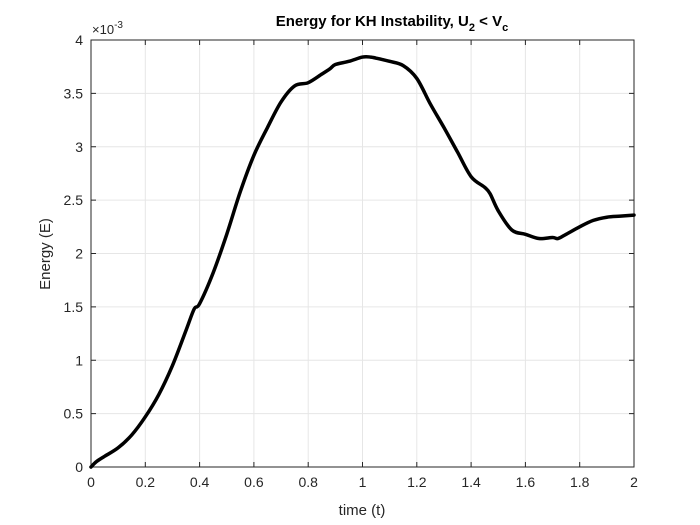 The width and height of the screenshot is (700, 525). Describe the element at coordinates (74, 93) in the screenshot. I see `y-tick-label: 3.5` at that location.